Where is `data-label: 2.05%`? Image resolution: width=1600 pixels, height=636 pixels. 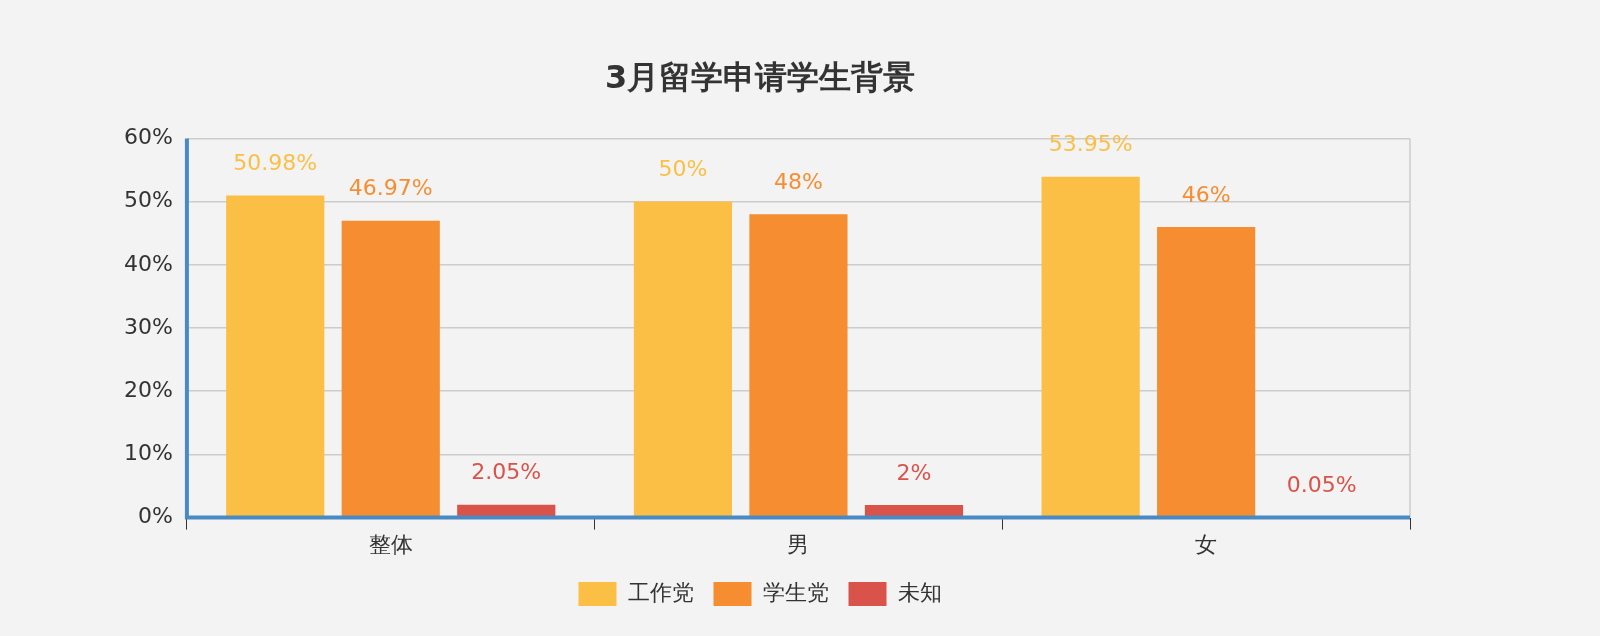 data-label: 2.05% is located at coordinates (506, 472).